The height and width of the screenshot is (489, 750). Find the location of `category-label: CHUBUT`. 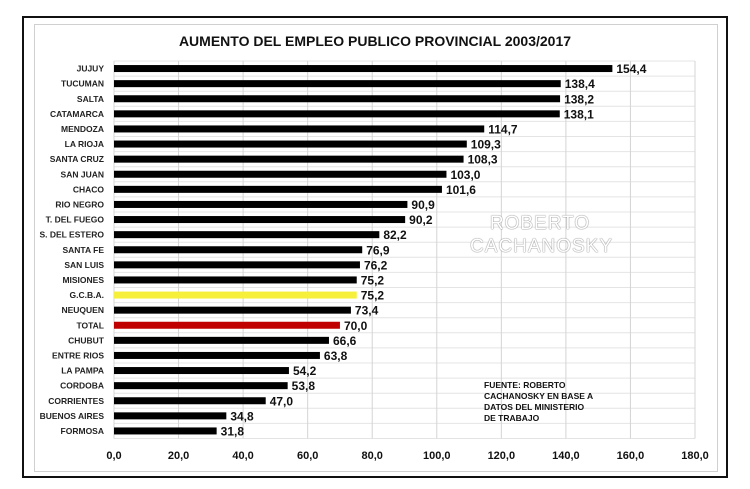

category-label: CHUBUT is located at coordinates (86, 340).